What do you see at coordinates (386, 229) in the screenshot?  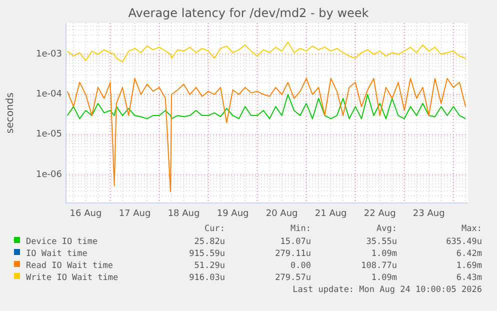 I see `text: Avg:` at bounding box center [386, 229].